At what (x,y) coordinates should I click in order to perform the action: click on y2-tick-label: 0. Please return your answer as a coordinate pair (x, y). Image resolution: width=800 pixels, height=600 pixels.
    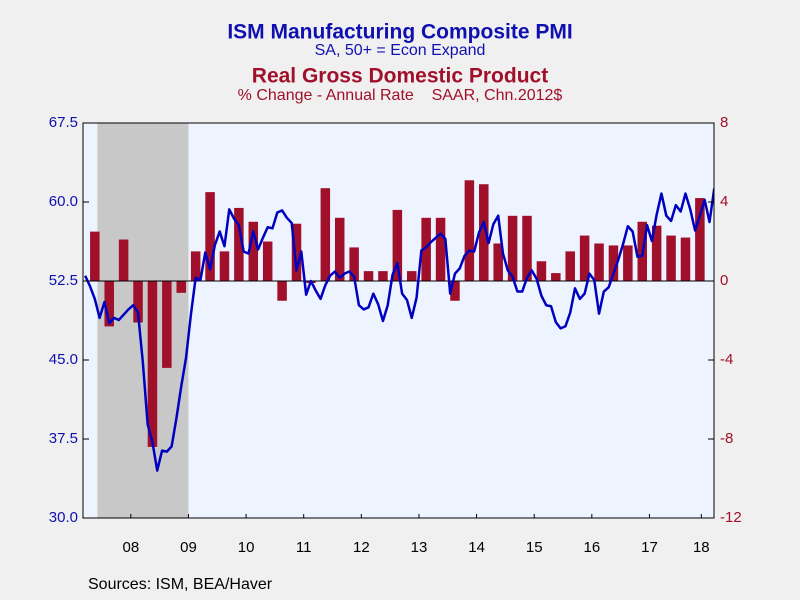
    Looking at the image, I should click on (724, 280).